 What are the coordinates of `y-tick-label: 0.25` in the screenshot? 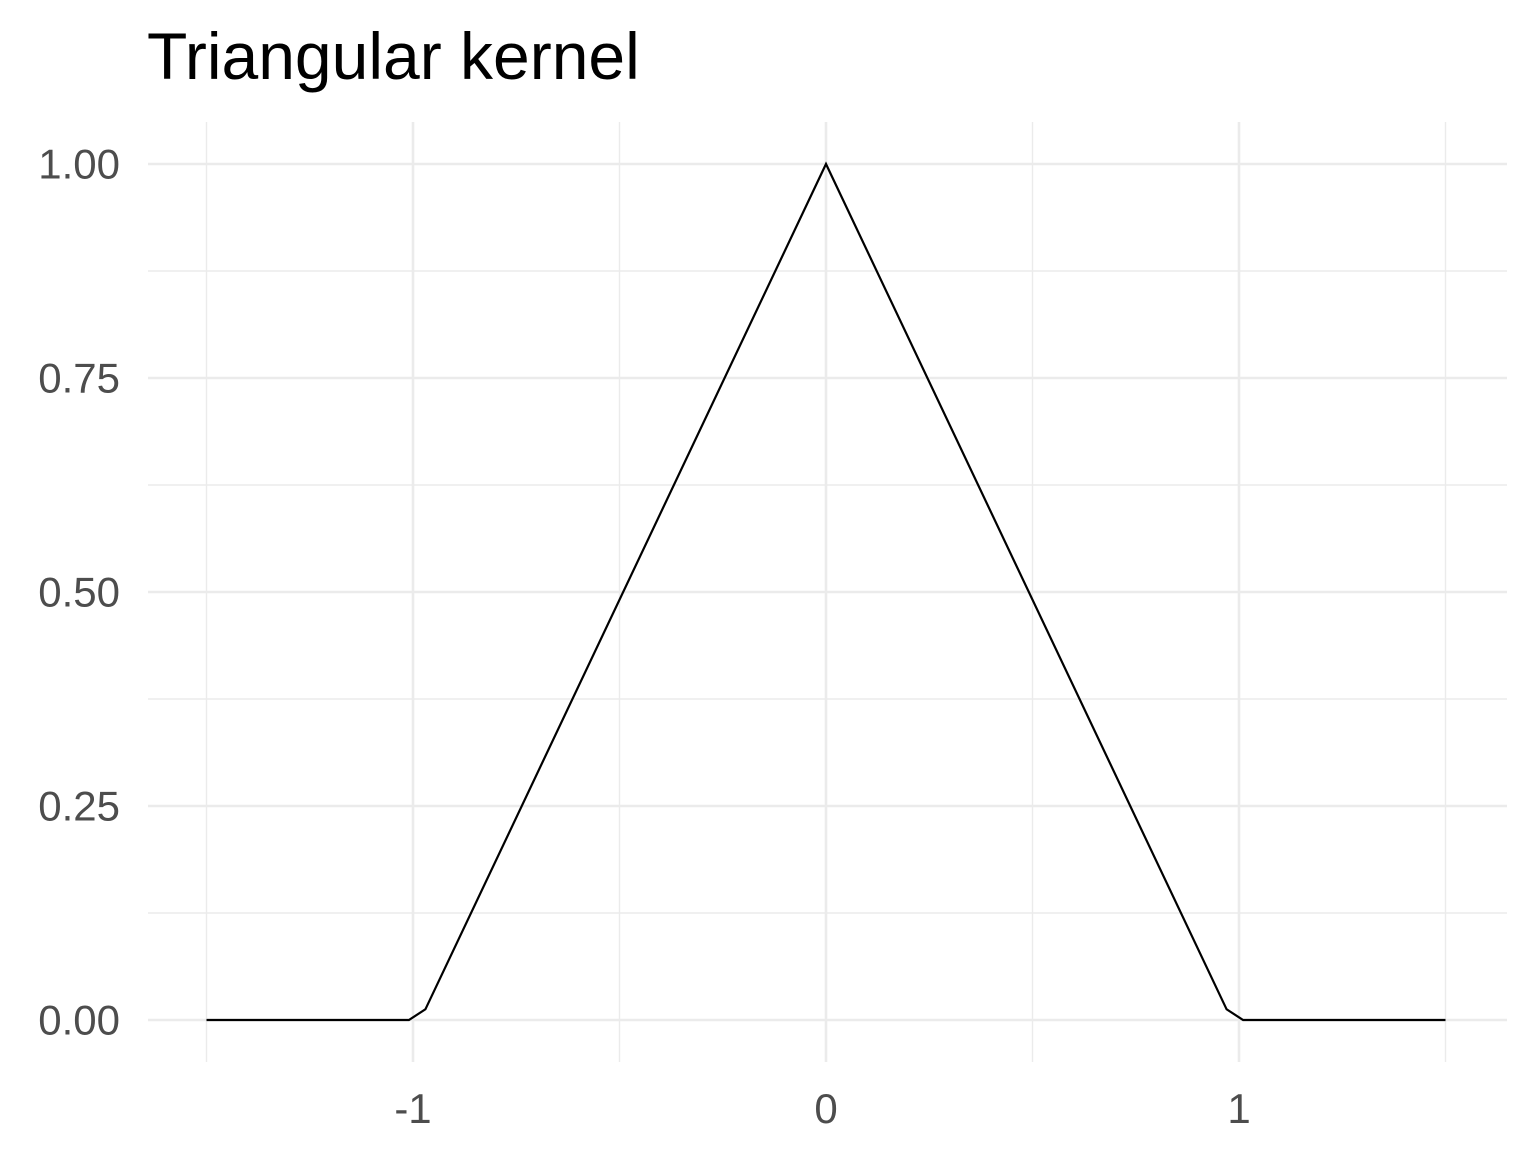 It's located at (79, 806).